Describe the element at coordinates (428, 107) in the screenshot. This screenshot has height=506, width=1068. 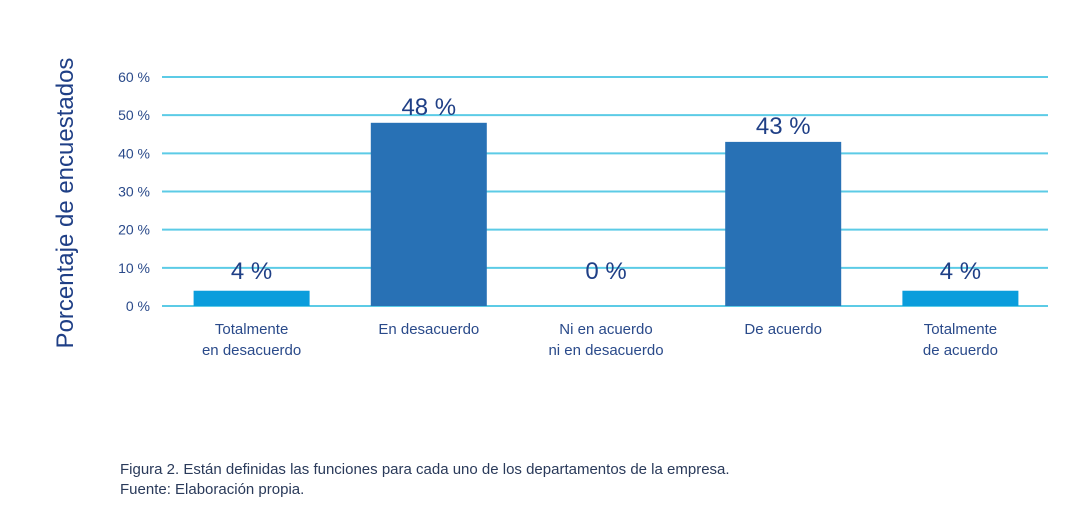
I see `data-label: 48 %` at that location.